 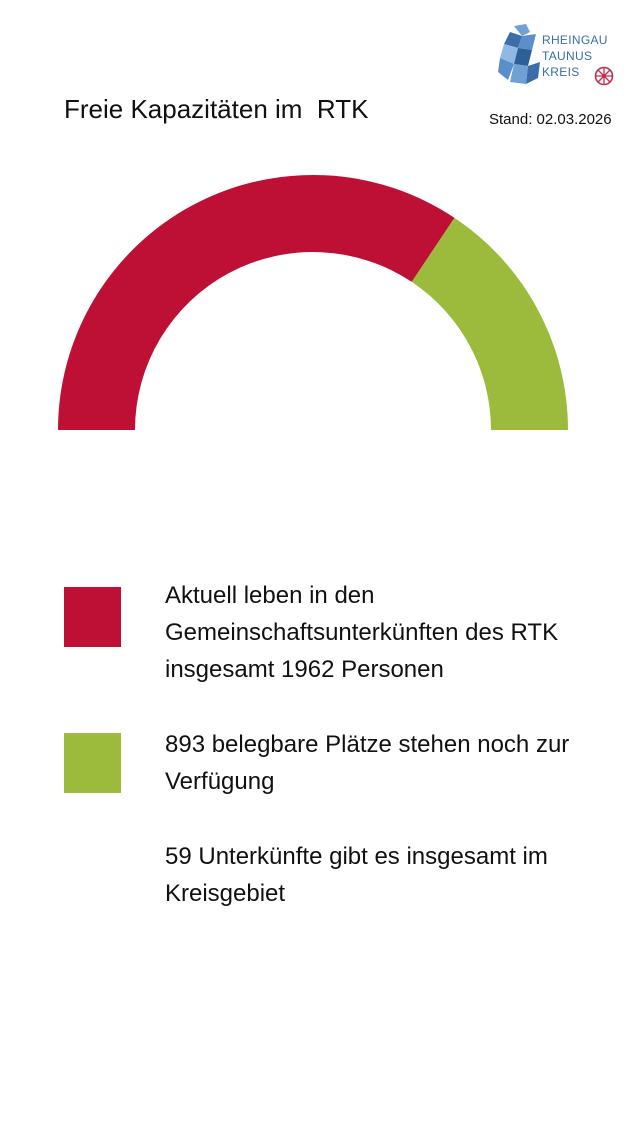 What do you see at coordinates (92, 617) in the screenshot?
I see `legend-swatch-occupied` at bounding box center [92, 617].